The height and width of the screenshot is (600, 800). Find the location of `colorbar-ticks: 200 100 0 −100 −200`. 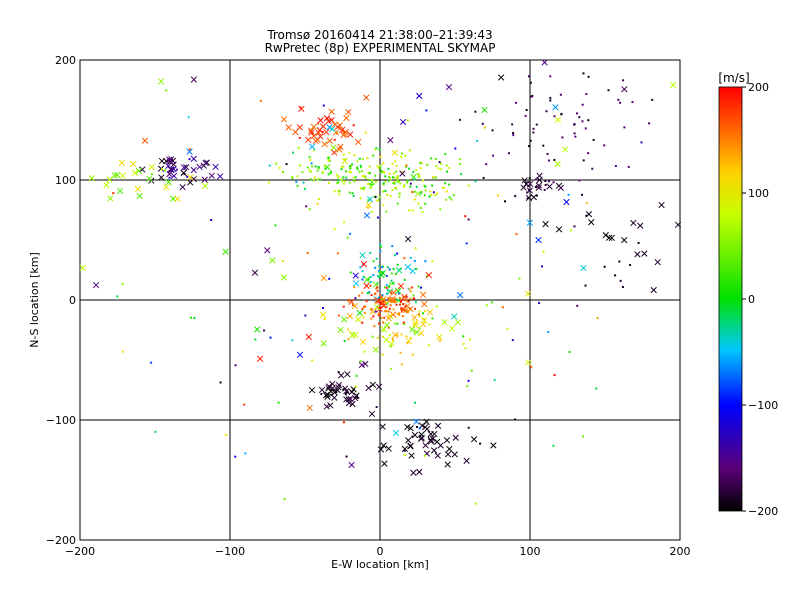

colorbar-ticks: 200 100 0 −100 −200 is located at coordinates (760, 299).